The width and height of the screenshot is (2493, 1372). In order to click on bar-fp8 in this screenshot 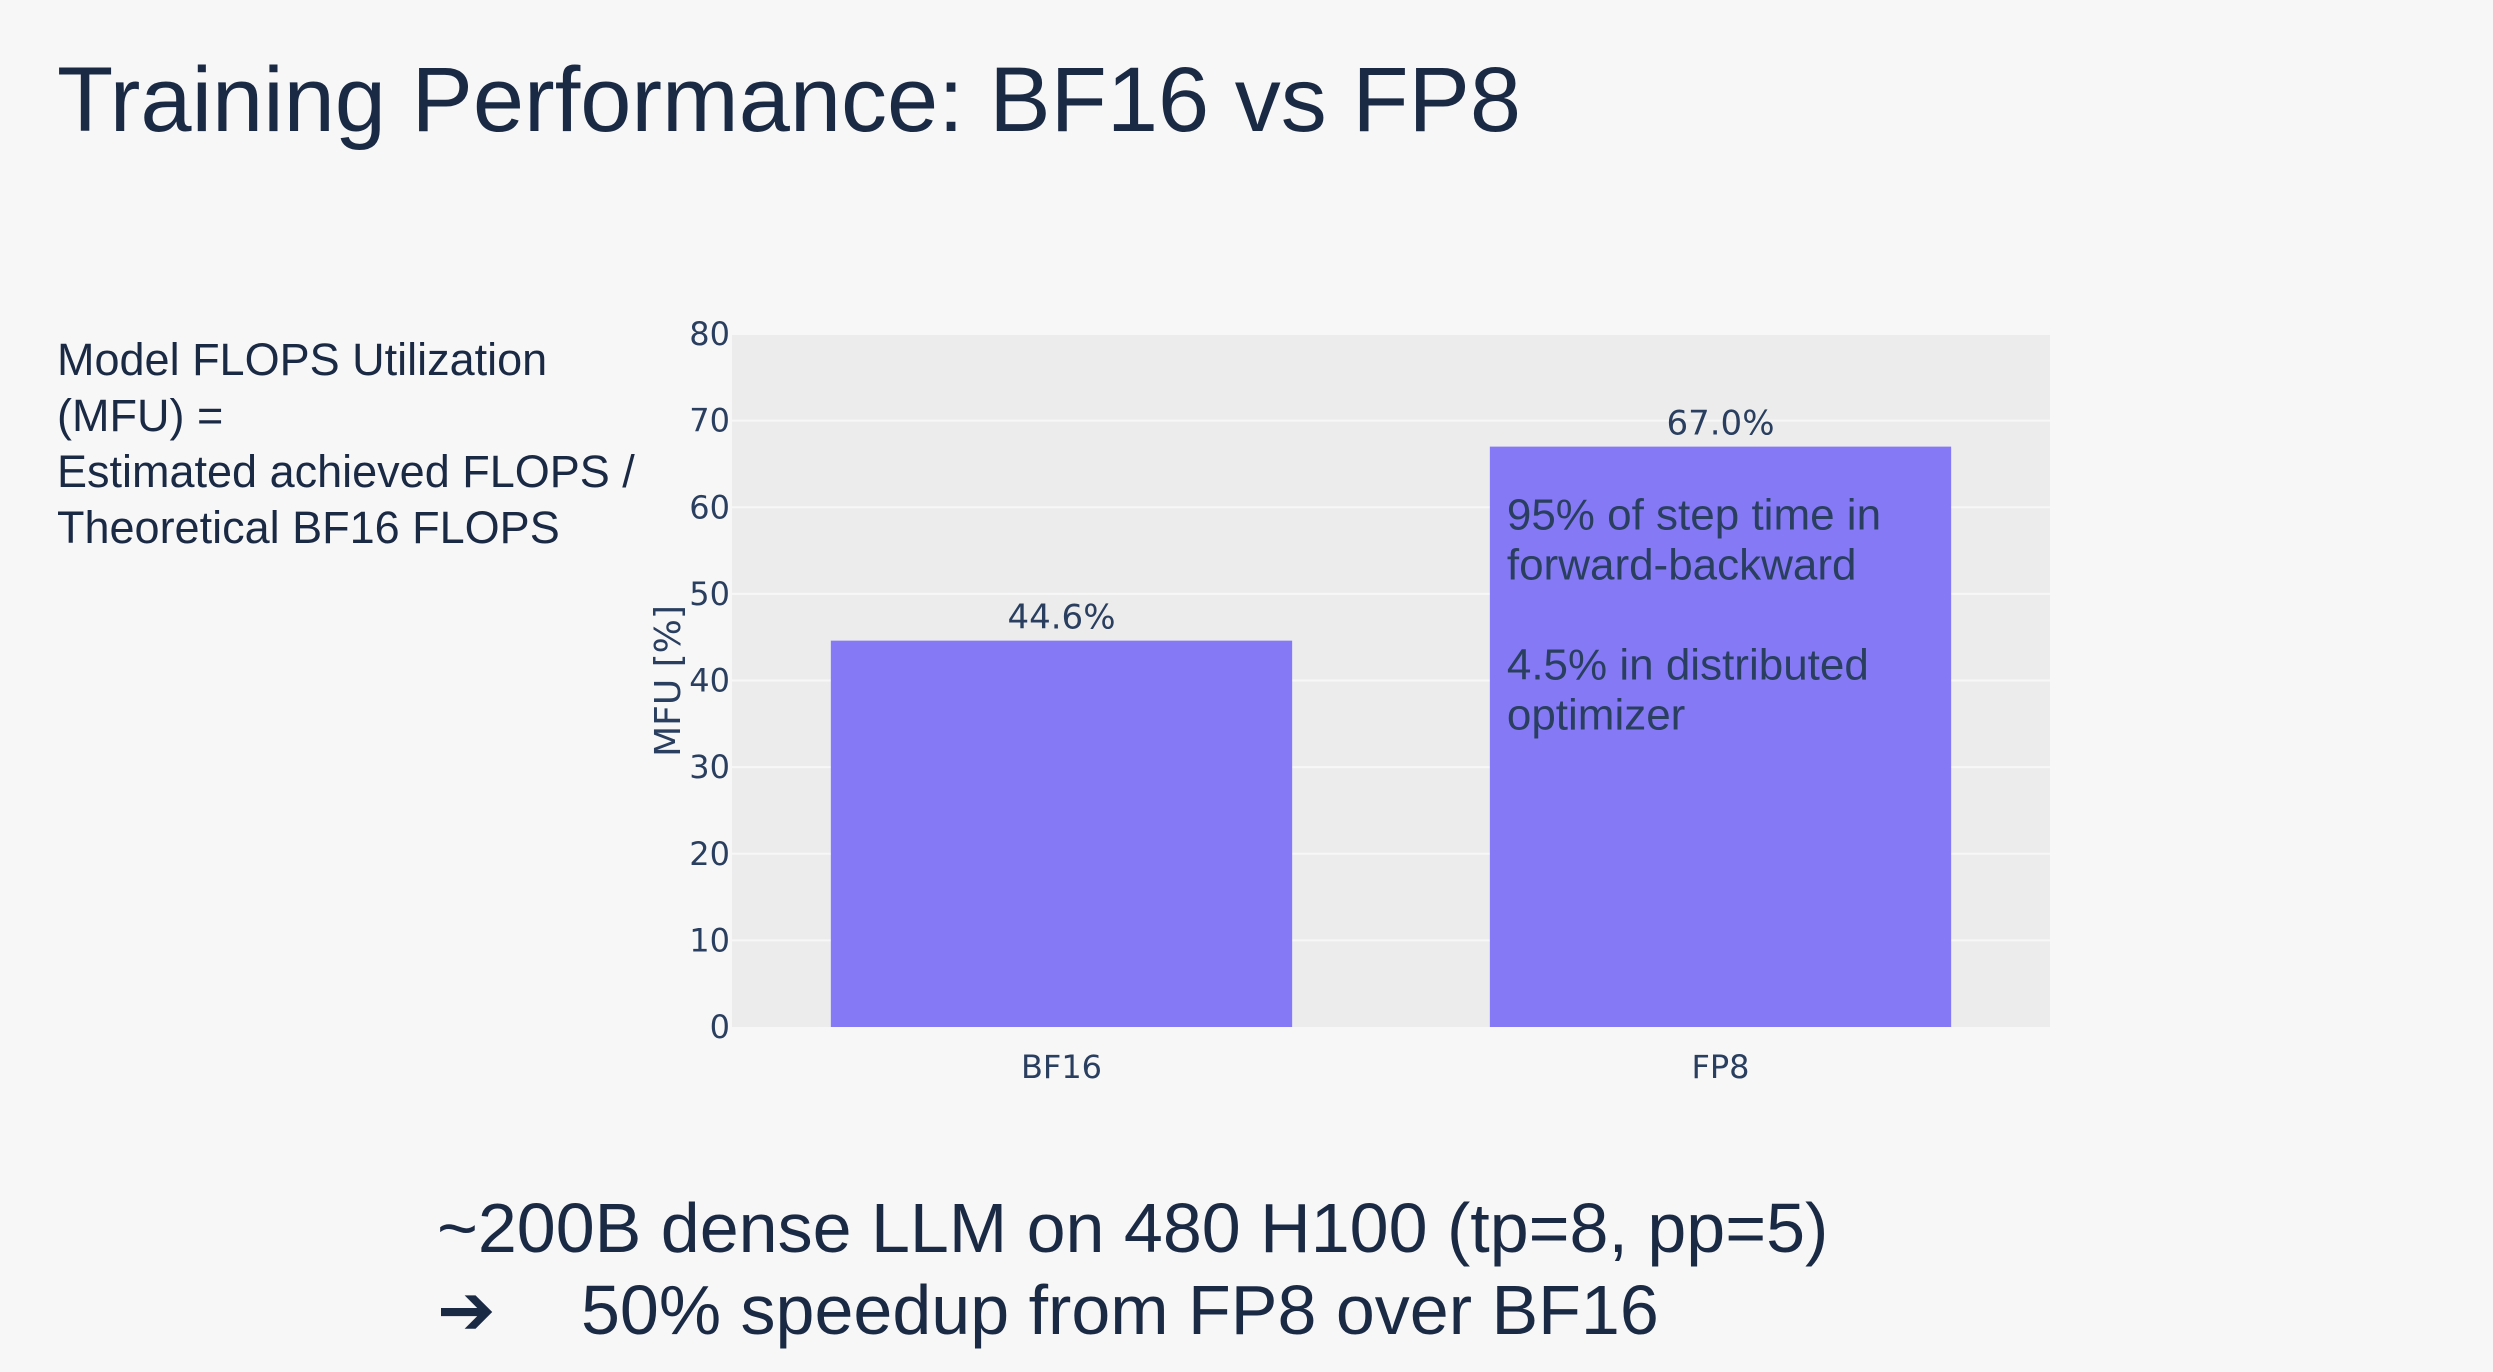, I will do `click(1720, 736)`.